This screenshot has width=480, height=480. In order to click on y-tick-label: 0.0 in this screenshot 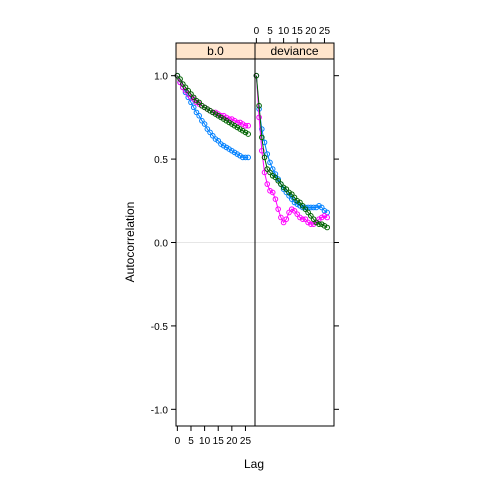, I will do `click(161, 244)`.